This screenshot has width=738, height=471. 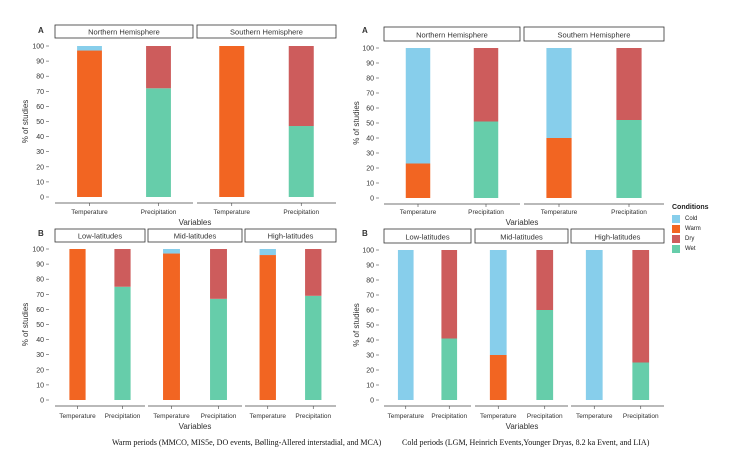 I want to click on panel-cold-a-facet-southern-hemisphere-bar-precipitation-dry, so click(x=629, y=84).